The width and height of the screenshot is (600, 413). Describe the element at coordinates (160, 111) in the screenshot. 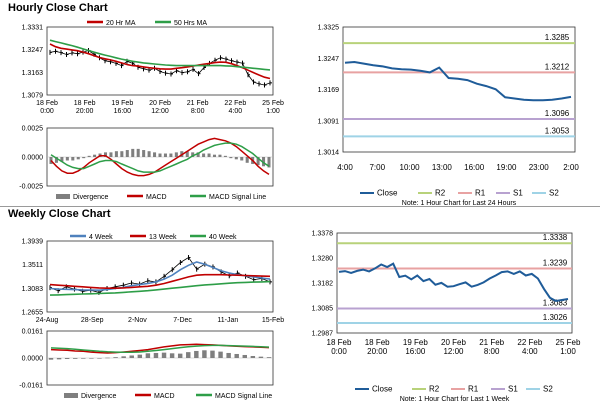

I see `hourly-price-x-tick: 12:00` at that location.